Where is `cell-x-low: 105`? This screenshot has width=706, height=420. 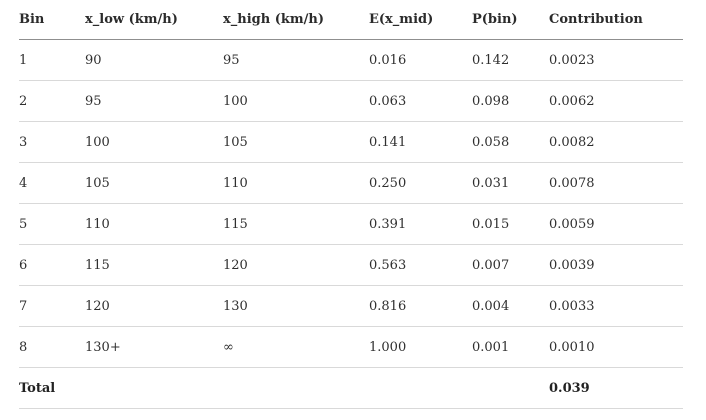
cell-x-low: 105 is located at coordinates (154, 183).